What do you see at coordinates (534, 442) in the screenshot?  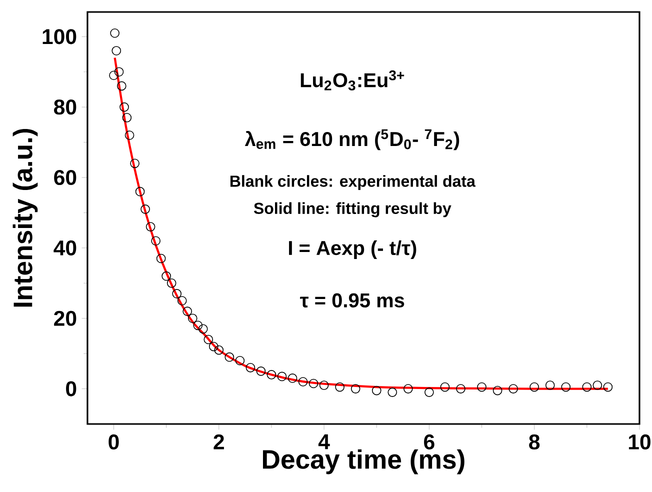 I see `x-tick-label: 8` at bounding box center [534, 442].